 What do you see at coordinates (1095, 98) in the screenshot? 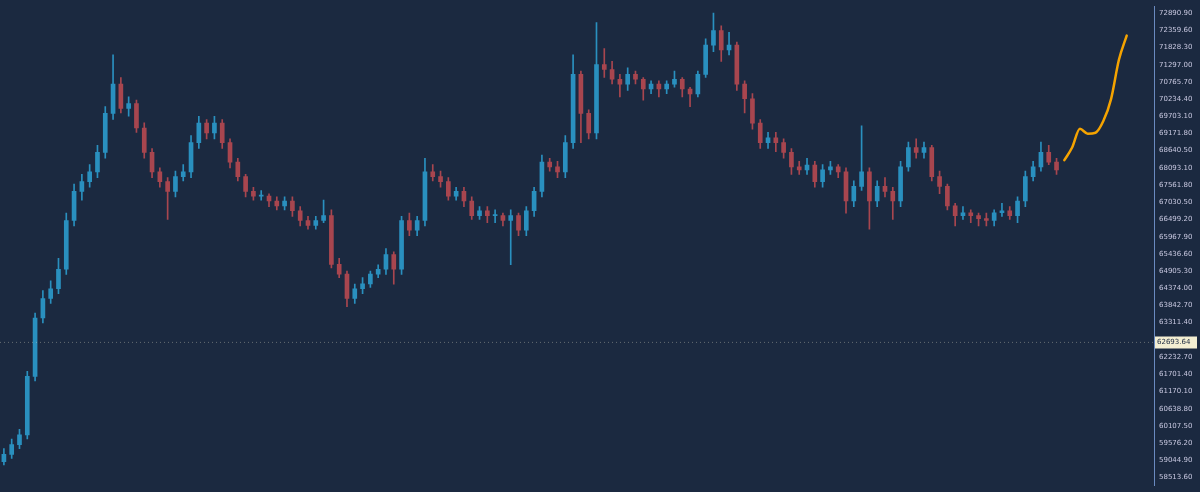
I see `line-series` at bounding box center [1095, 98].